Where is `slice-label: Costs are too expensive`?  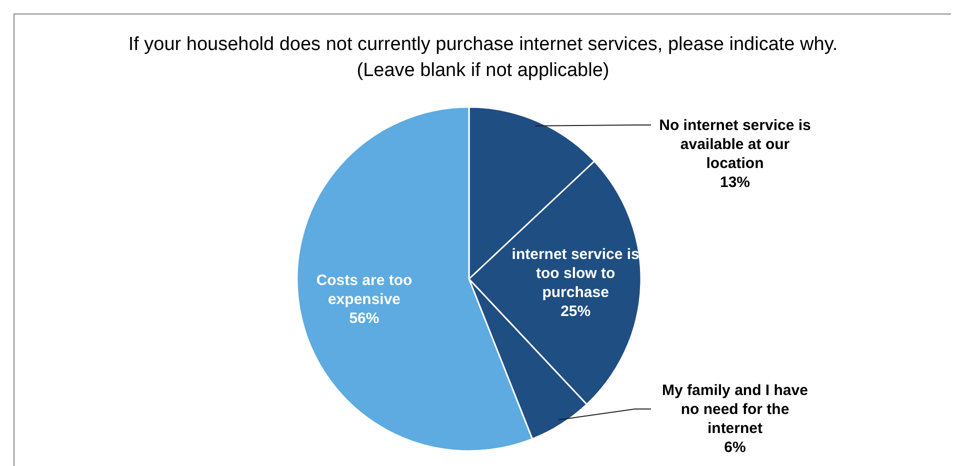
slice-label: Costs are too expensive is located at coordinates (364, 290).